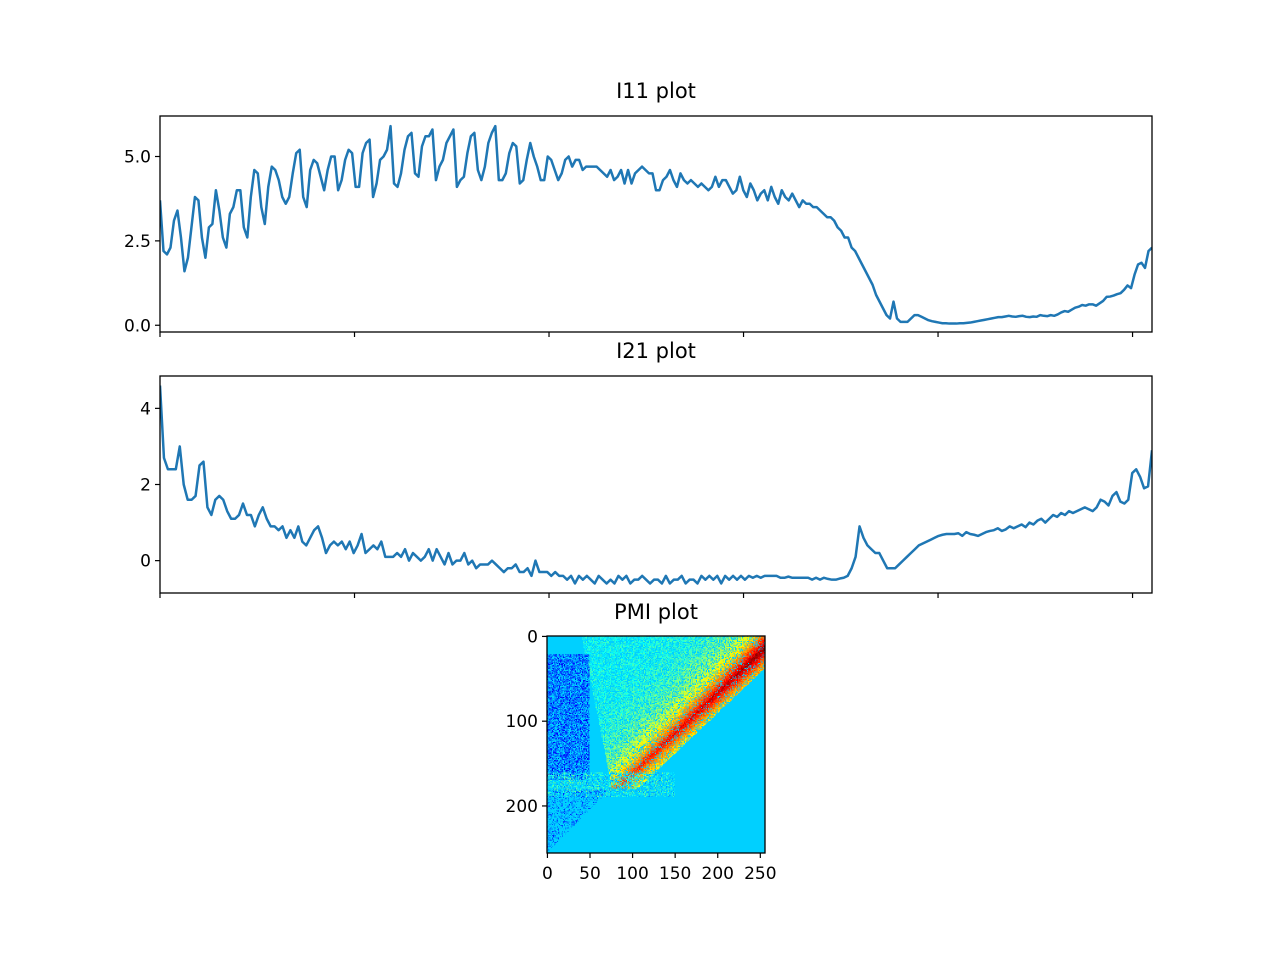  I want to click on i11-ytick-label: 0.0, so click(137, 326).